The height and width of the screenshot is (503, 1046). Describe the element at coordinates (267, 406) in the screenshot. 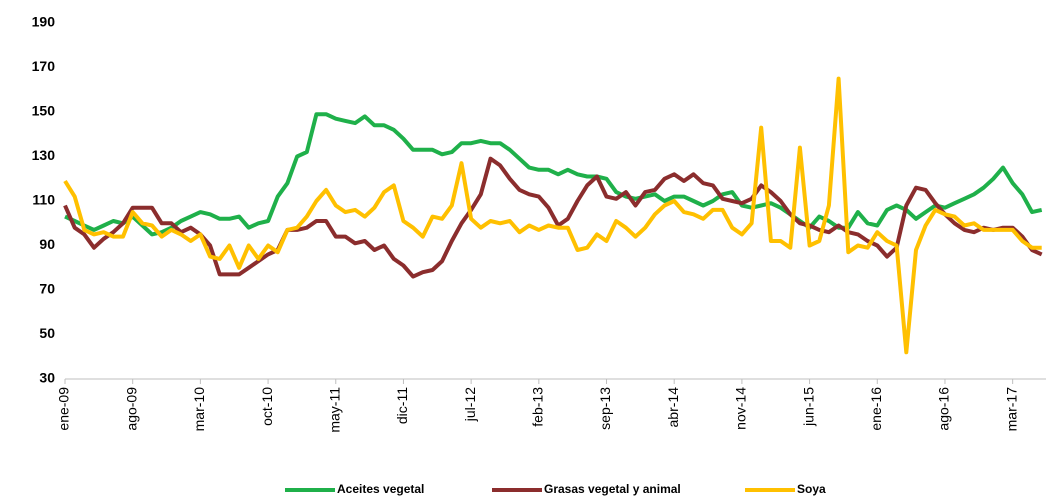

I see `x-tick-label: oct-10` at that location.